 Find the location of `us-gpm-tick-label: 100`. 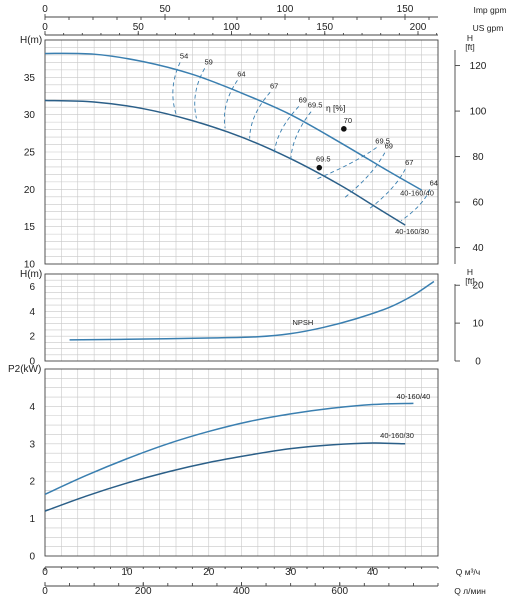

us-gpm-tick-label: 100 is located at coordinates (231, 27).